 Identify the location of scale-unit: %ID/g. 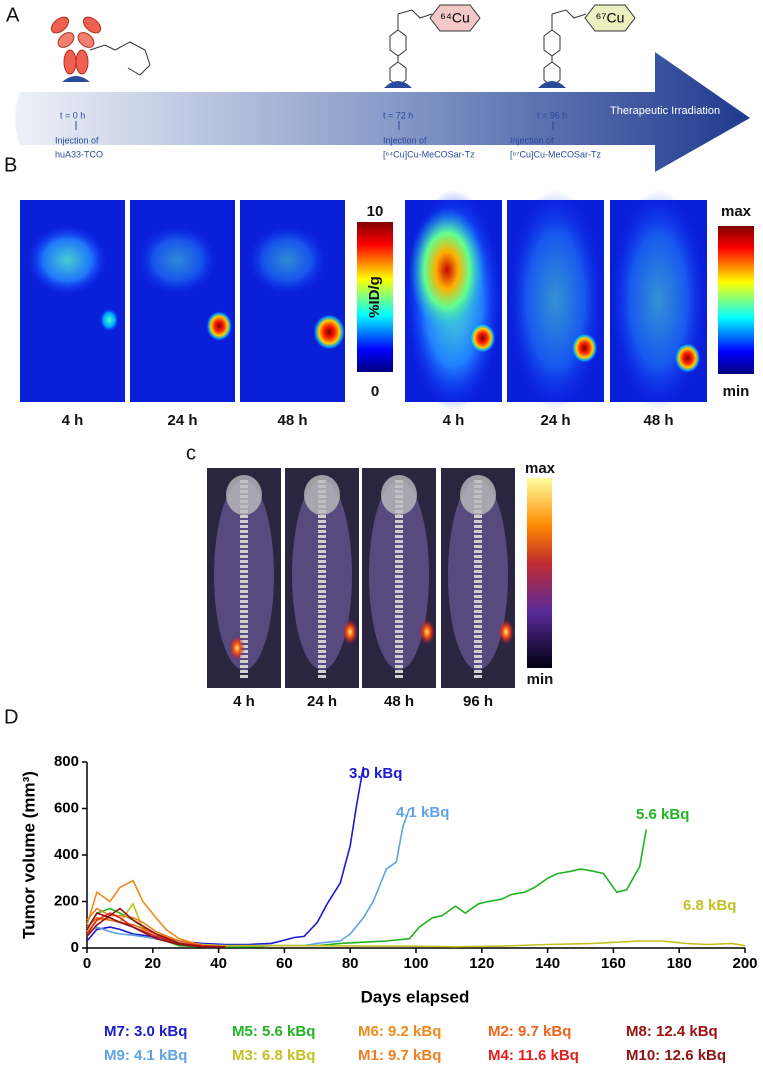
(374, 297).